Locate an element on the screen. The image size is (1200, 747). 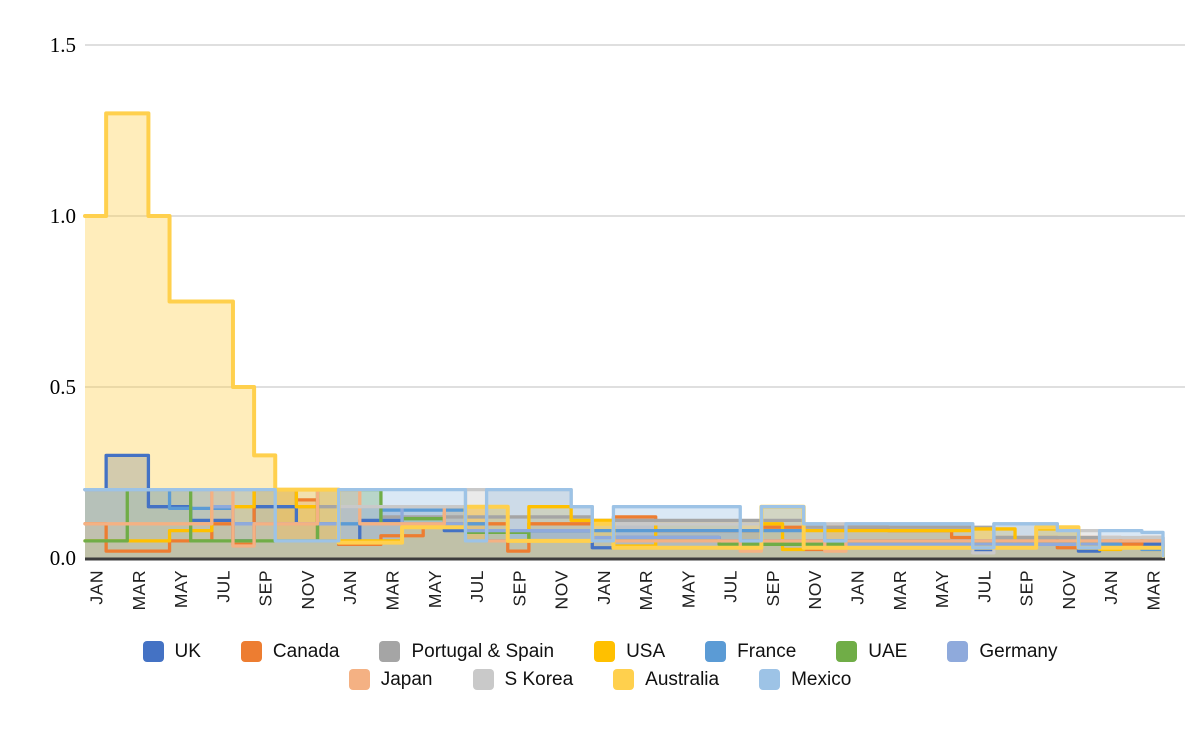
x-axis-label-46-NOV: NOV is located at coordinates (1069, 589).